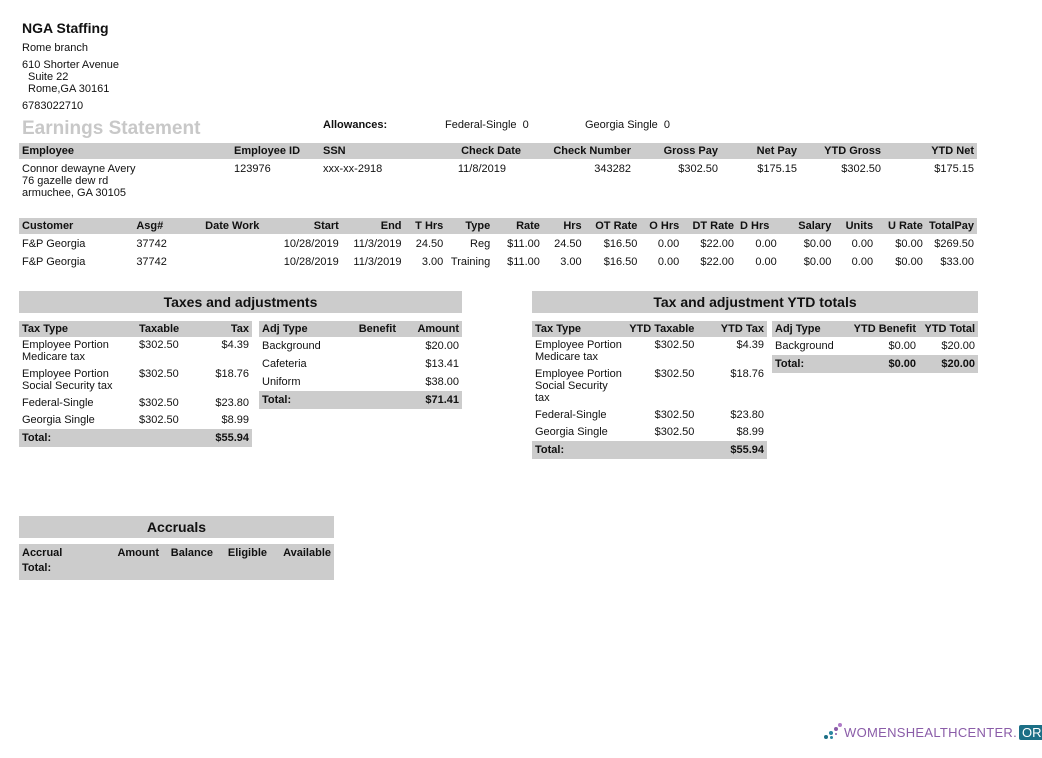 The width and height of the screenshot is (1042, 758). I want to click on cell-t-hrs: 24.50, so click(429, 244).